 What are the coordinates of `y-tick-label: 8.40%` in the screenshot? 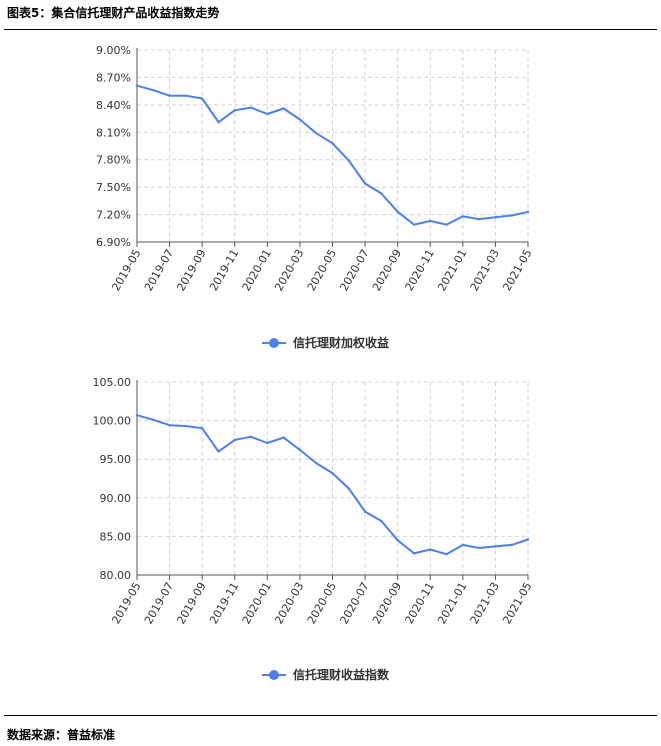 It's located at (113, 105).